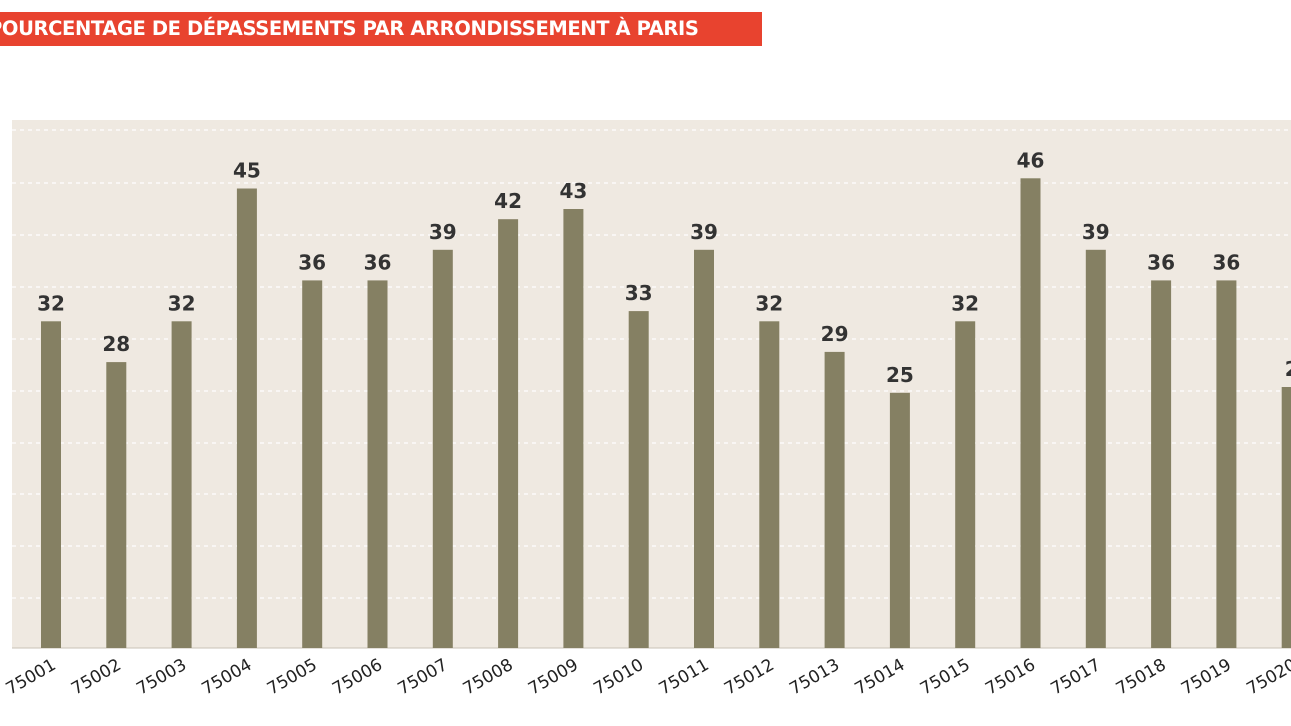  Describe the element at coordinates (422, 677) in the screenshot. I see `x-tick-label-75007: 75007` at that location.